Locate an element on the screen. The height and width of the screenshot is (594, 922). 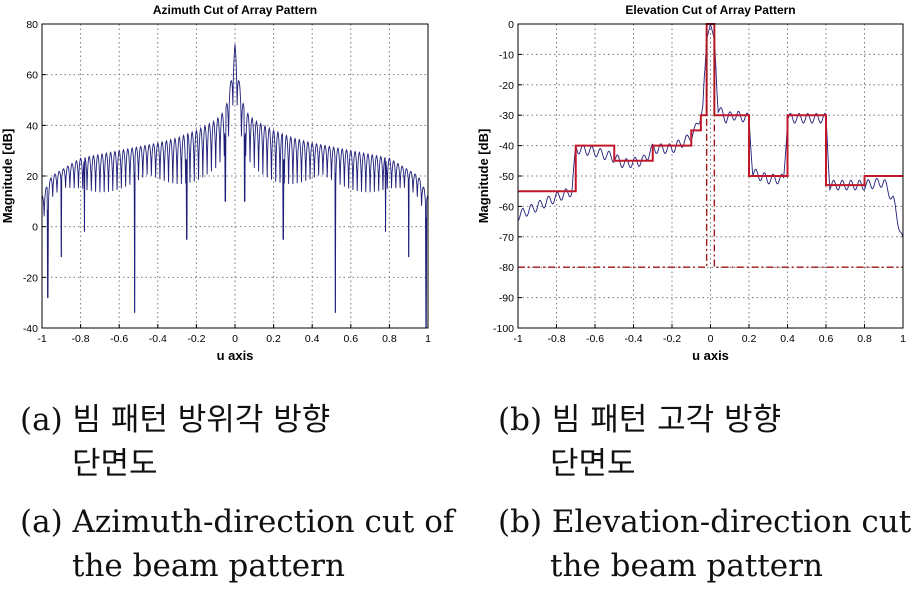
y-tick-label: -30 is located at coordinates (506, 116).